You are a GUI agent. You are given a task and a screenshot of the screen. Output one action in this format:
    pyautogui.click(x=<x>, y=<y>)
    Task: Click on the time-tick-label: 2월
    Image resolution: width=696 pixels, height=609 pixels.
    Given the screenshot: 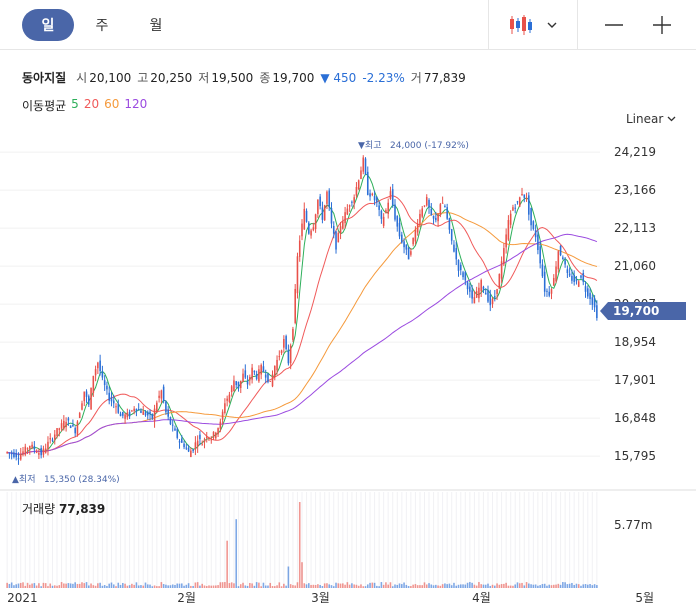 What is the action you would take?
    pyautogui.click(x=186, y=598)
    